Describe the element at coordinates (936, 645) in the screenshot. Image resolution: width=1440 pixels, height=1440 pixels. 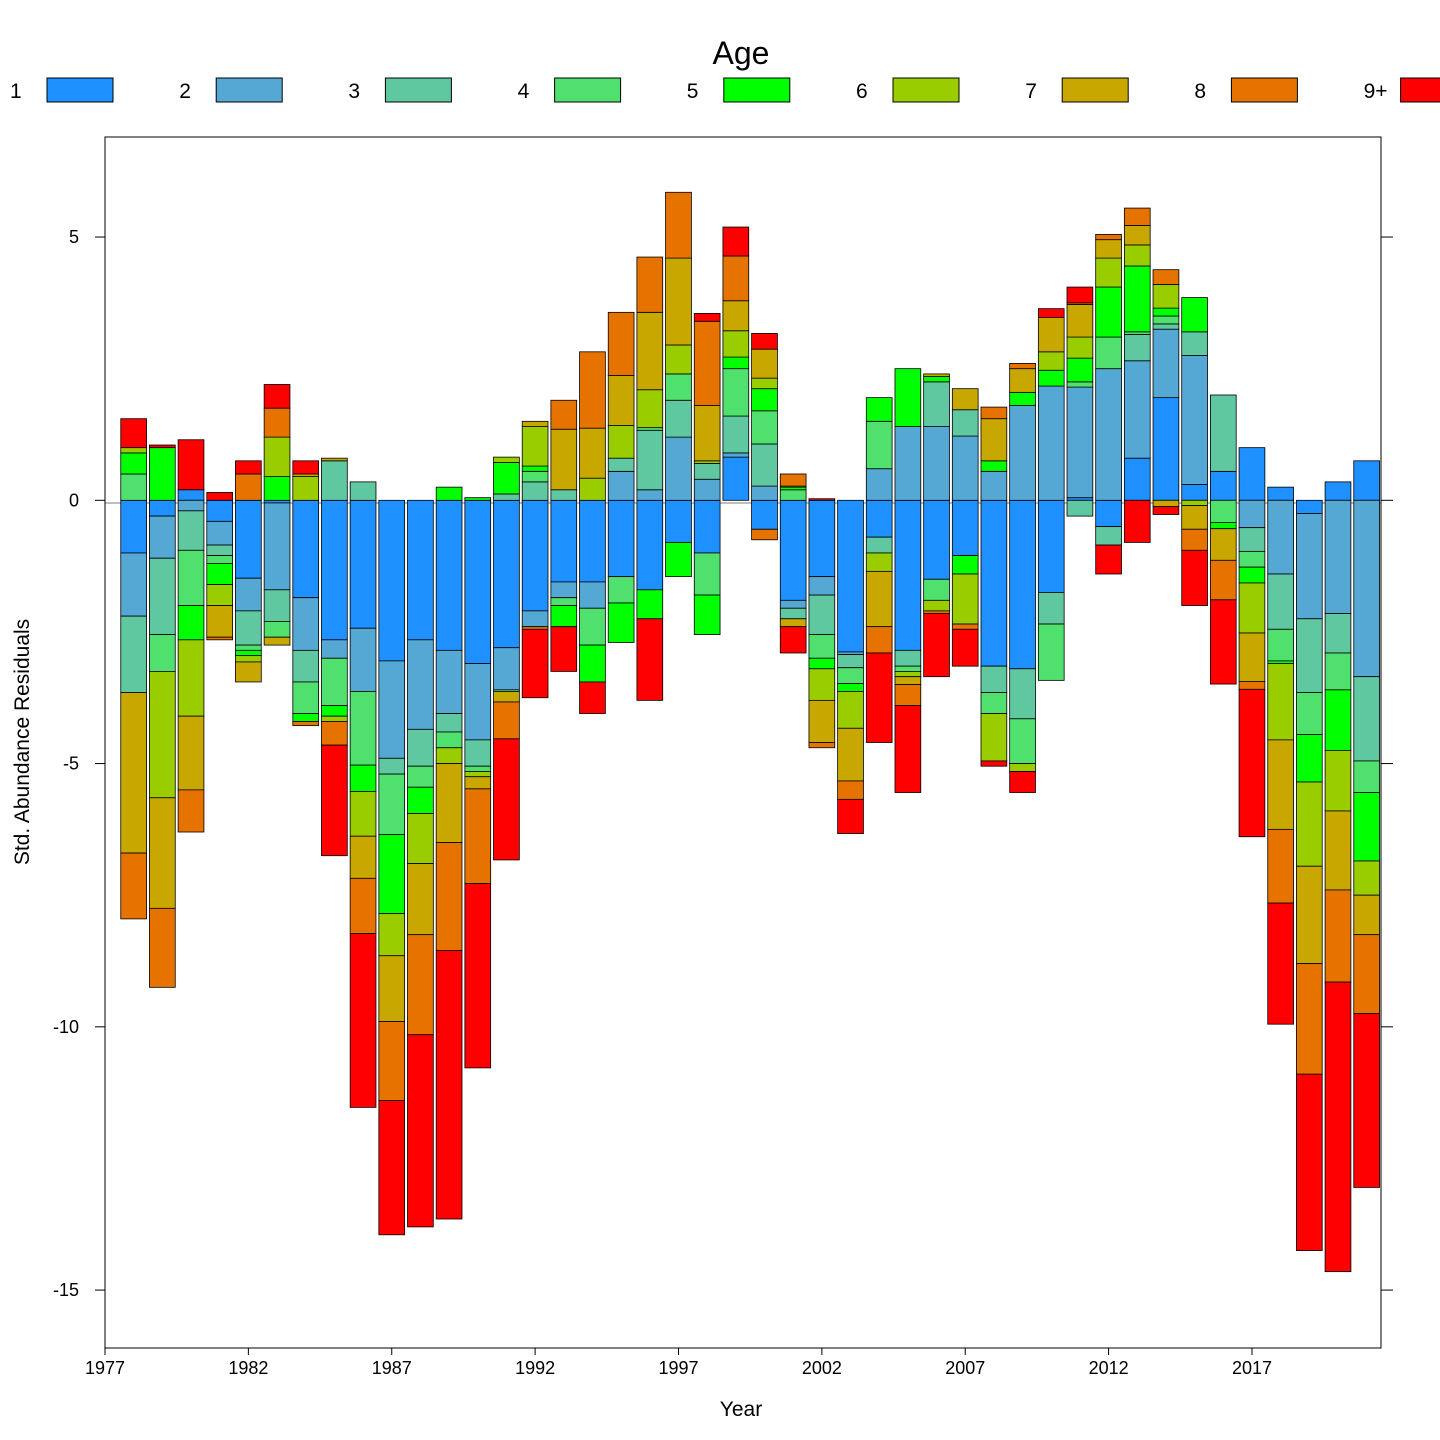
I see `bar-2006-age-9+` at that location.